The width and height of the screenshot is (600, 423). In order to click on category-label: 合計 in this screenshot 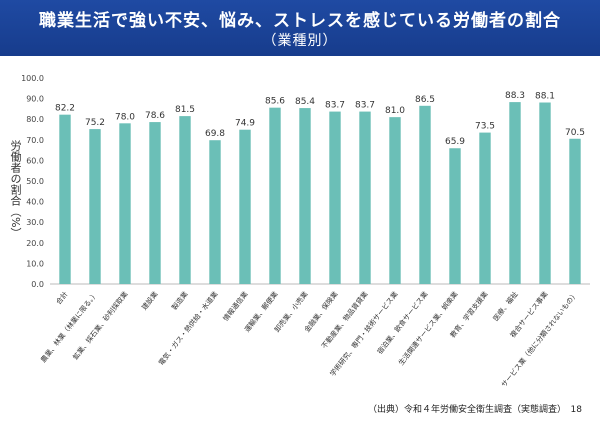, I will do `click(62, 298)`.